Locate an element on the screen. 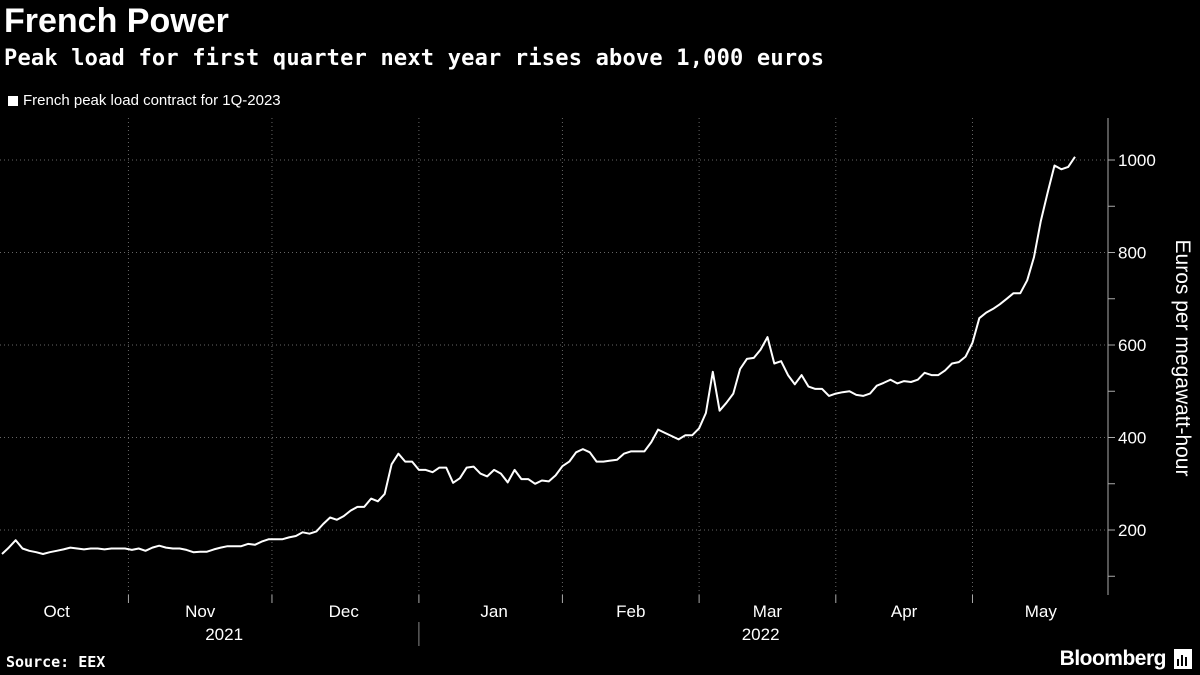 The height and width of the screenshot is (675, 1200). x-tick-label: Mar is located at coordinates (768, 611).